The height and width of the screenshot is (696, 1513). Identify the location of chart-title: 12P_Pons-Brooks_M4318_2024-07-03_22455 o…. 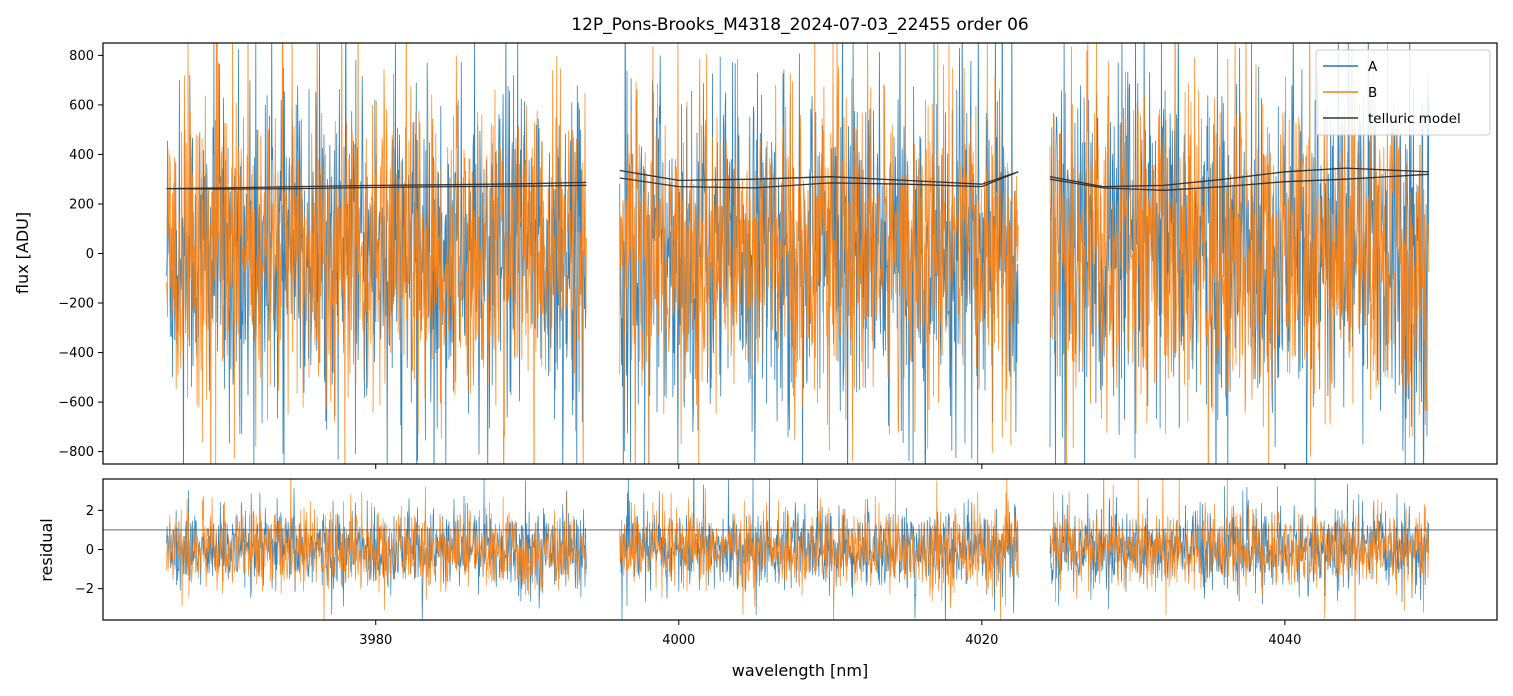
(799, 25).